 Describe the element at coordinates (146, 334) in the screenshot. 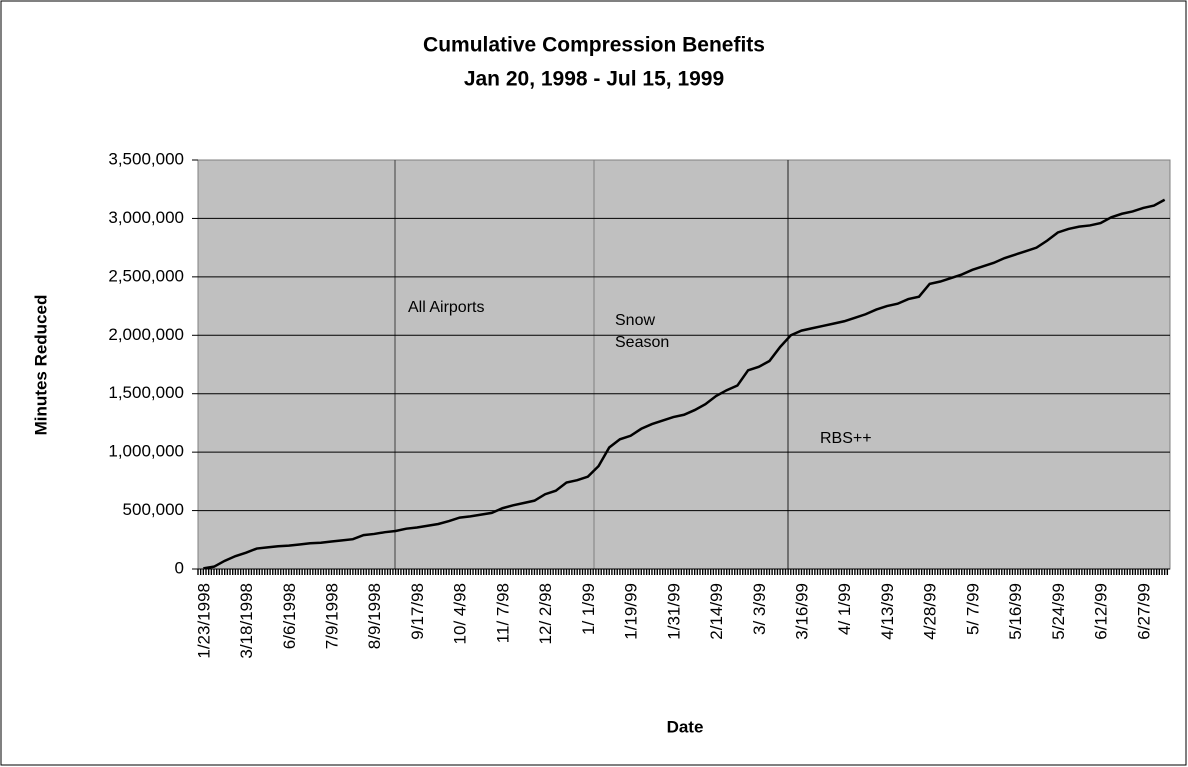

I see `y-tick-label: 2,000,000` at that location.